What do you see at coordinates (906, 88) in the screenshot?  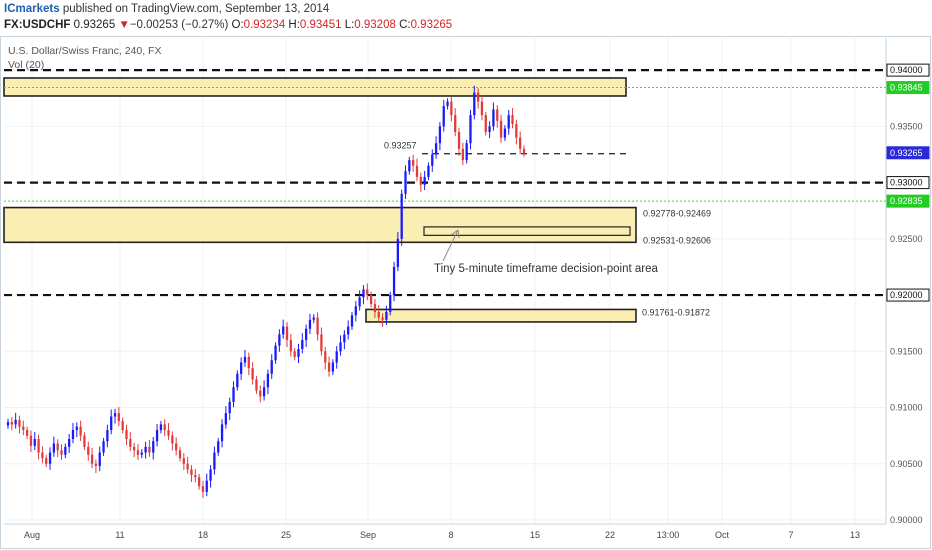 I see `price-tag-label: 0.93845` at bounding box center [906, 88].